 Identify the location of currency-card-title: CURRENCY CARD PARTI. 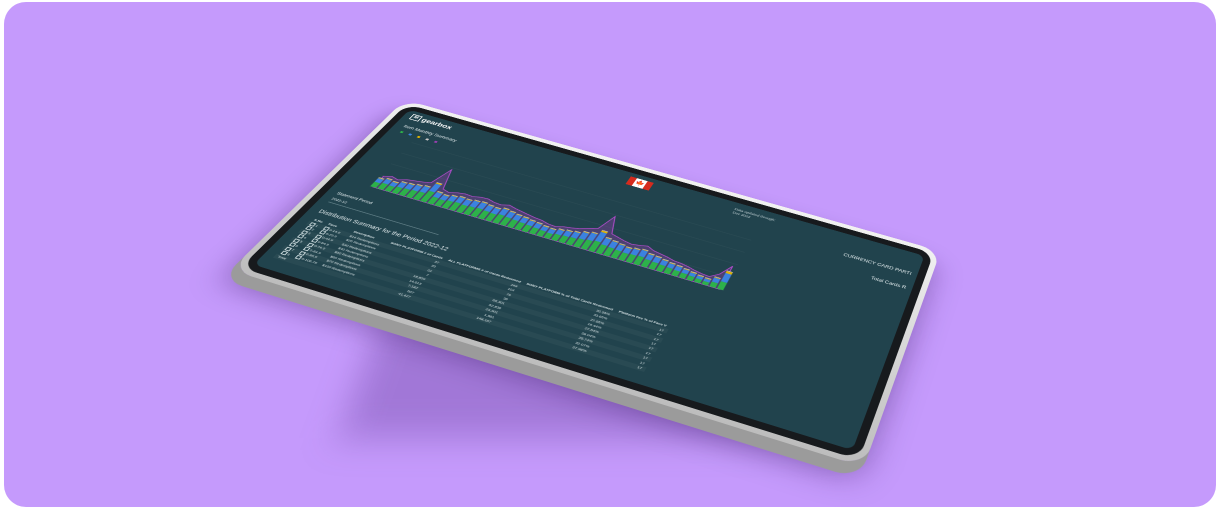
(876, 264).